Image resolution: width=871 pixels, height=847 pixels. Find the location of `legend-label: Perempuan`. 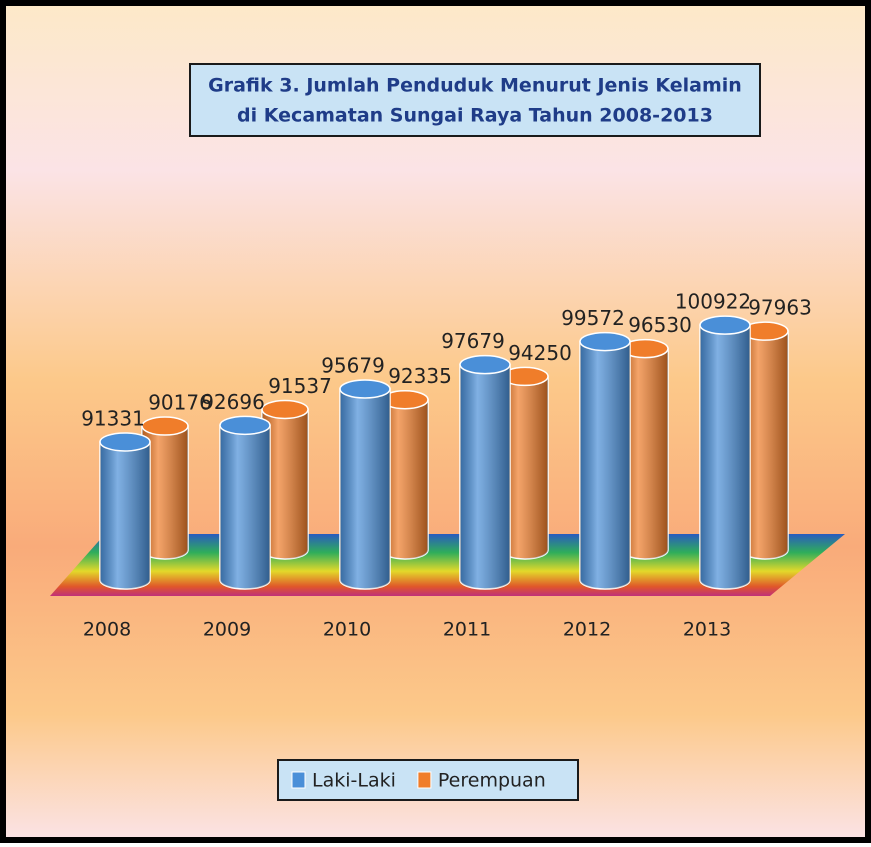

legend-label: Perempuan is located at coordinates (492, 781).